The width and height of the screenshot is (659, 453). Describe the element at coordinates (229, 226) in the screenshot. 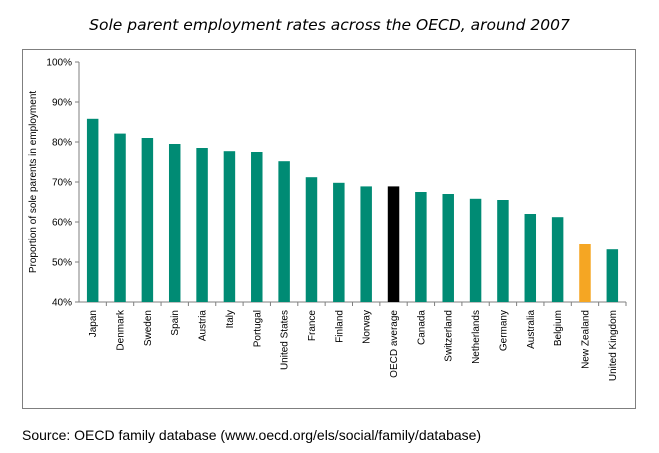

I see `bar-italy` at that location.